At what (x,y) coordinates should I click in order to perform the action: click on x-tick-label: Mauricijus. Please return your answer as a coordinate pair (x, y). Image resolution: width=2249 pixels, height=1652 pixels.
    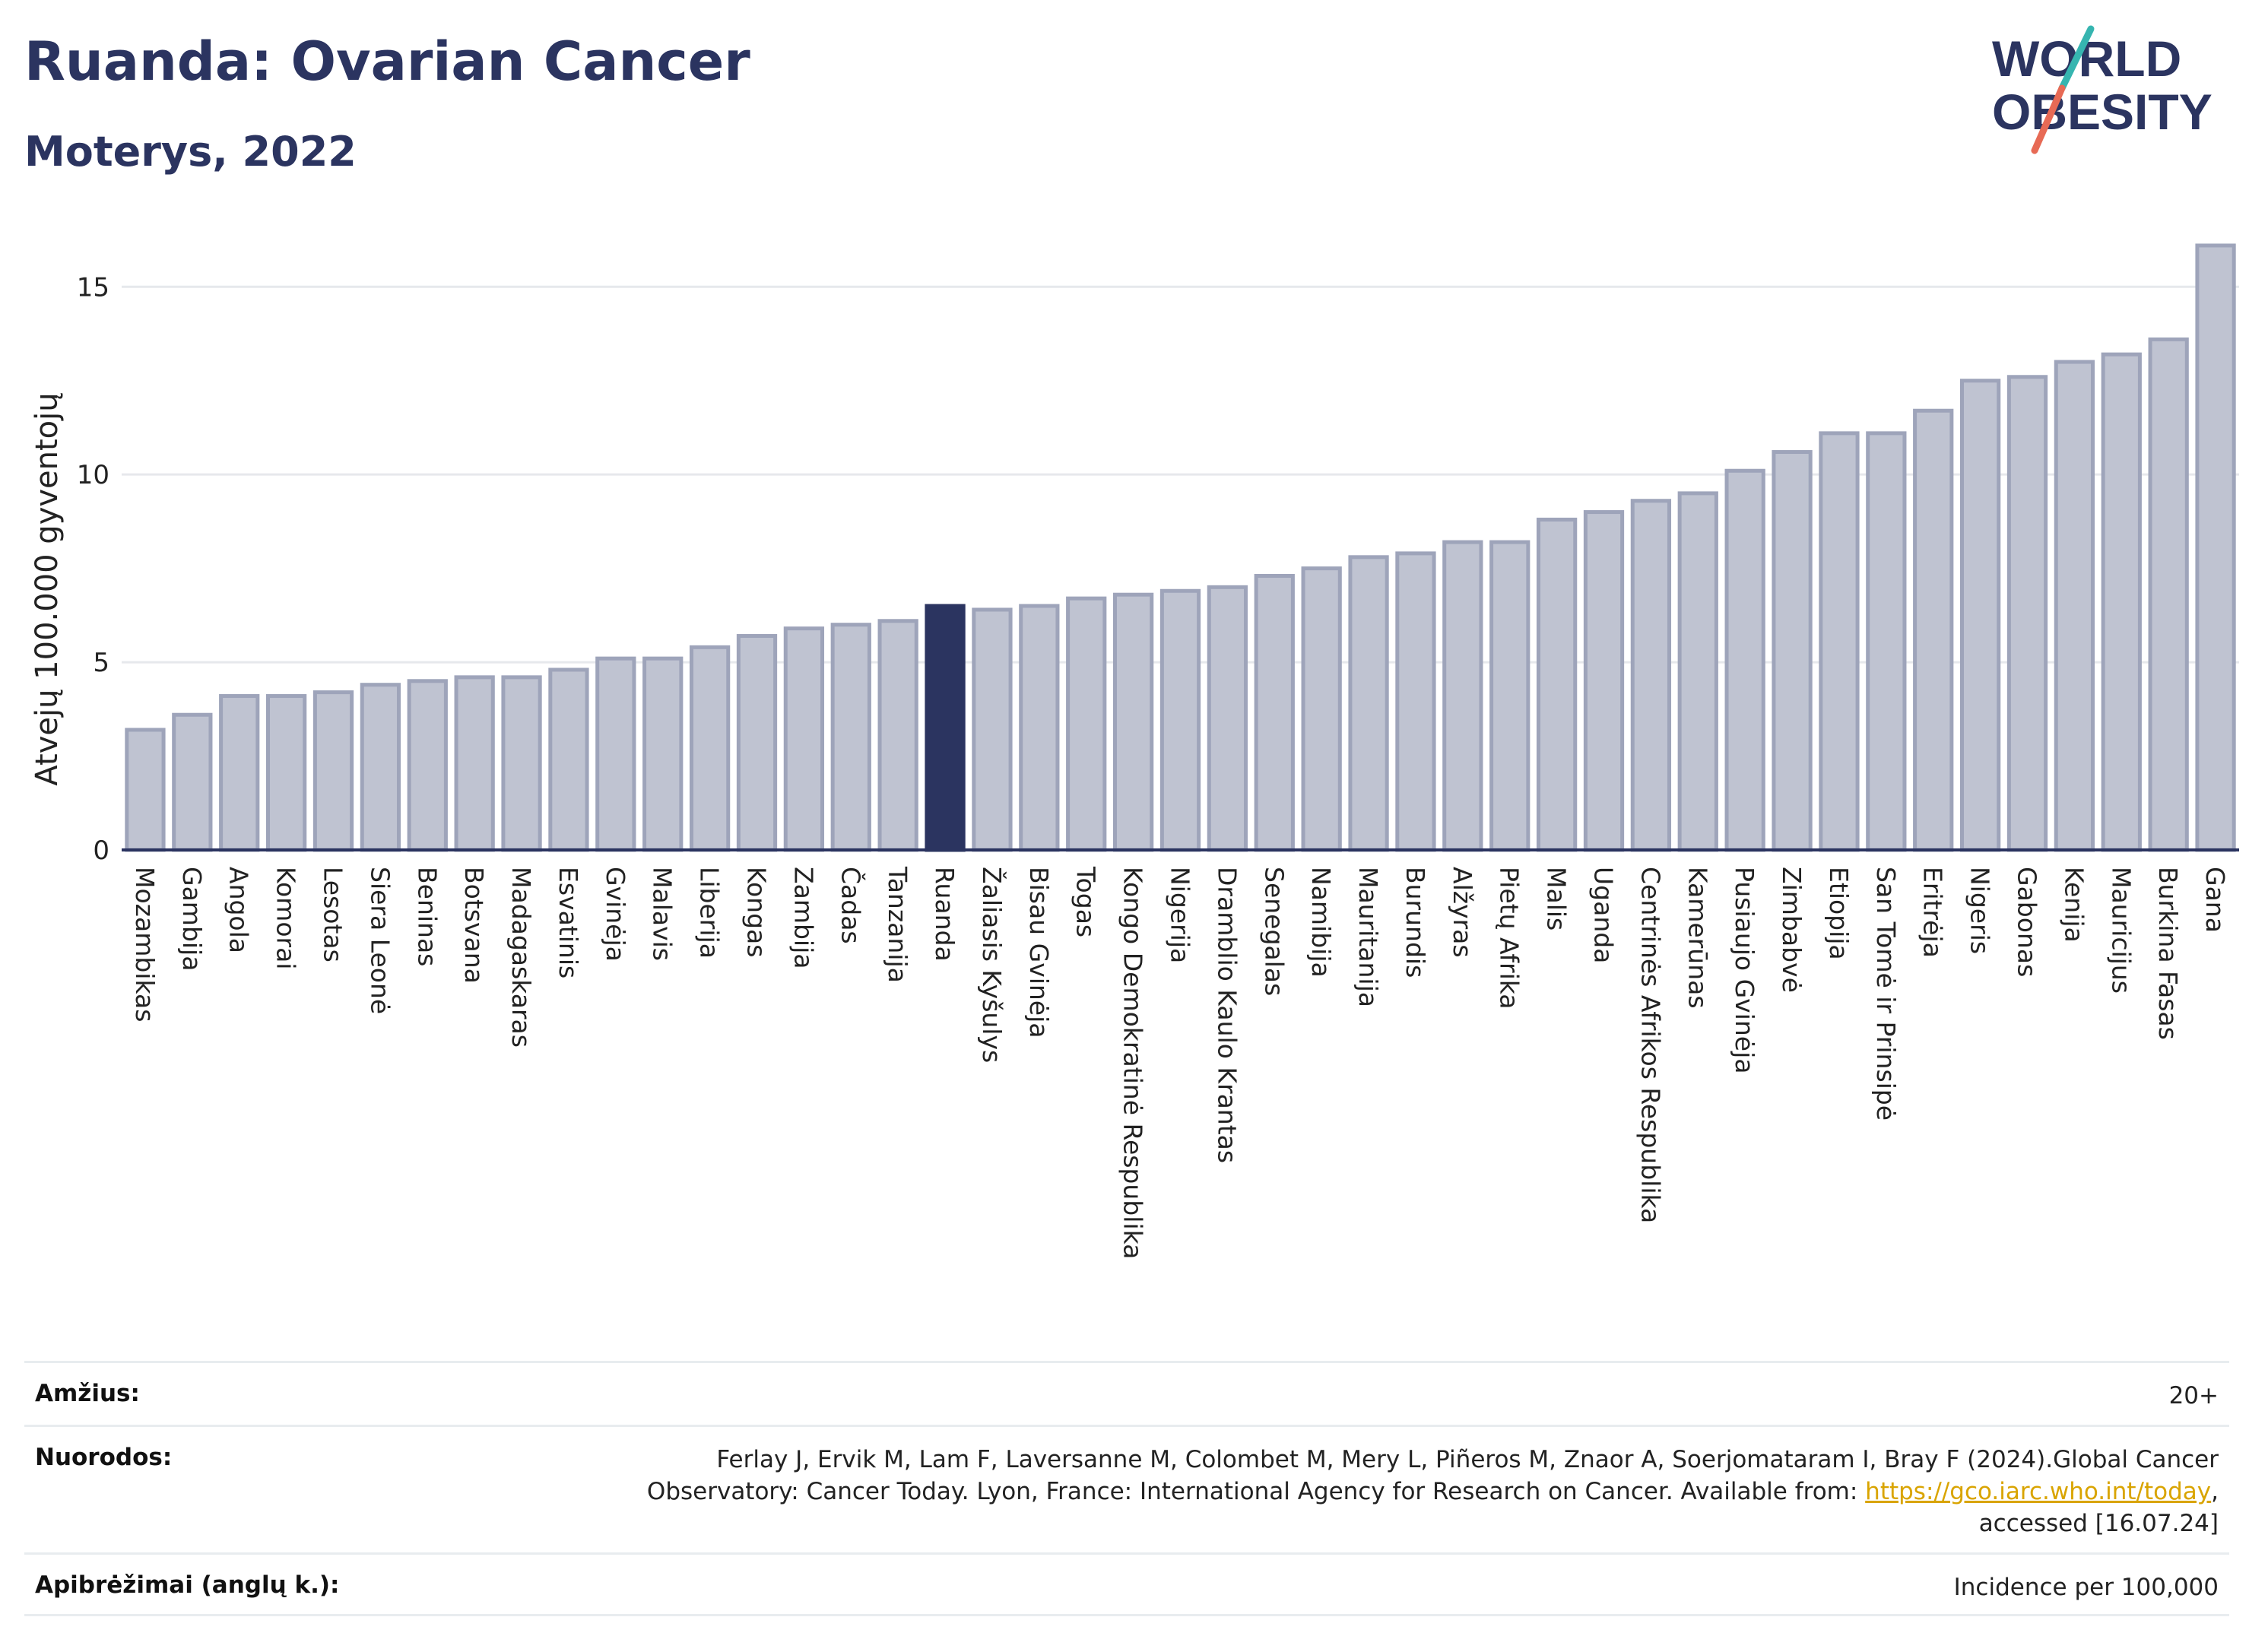
    Looking at the image, I should click on (2121, 930).